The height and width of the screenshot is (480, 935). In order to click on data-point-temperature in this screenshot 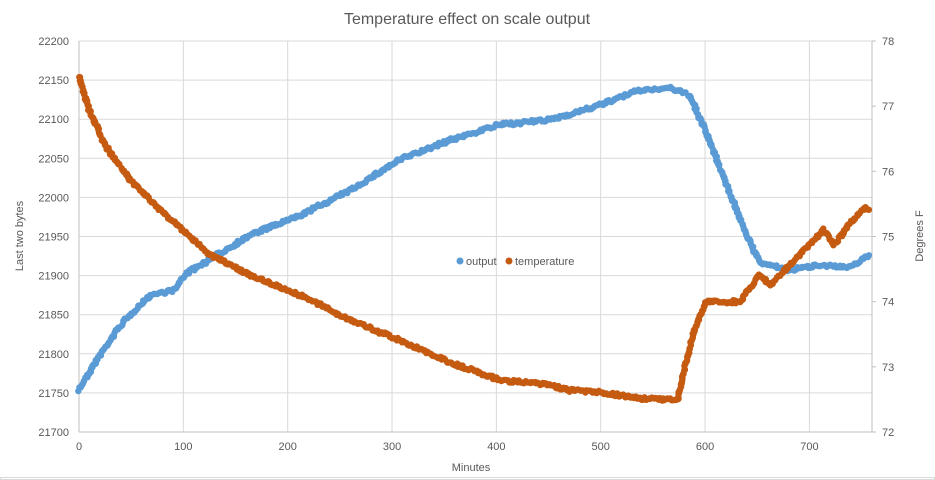, I will do `click(869, 209)`.